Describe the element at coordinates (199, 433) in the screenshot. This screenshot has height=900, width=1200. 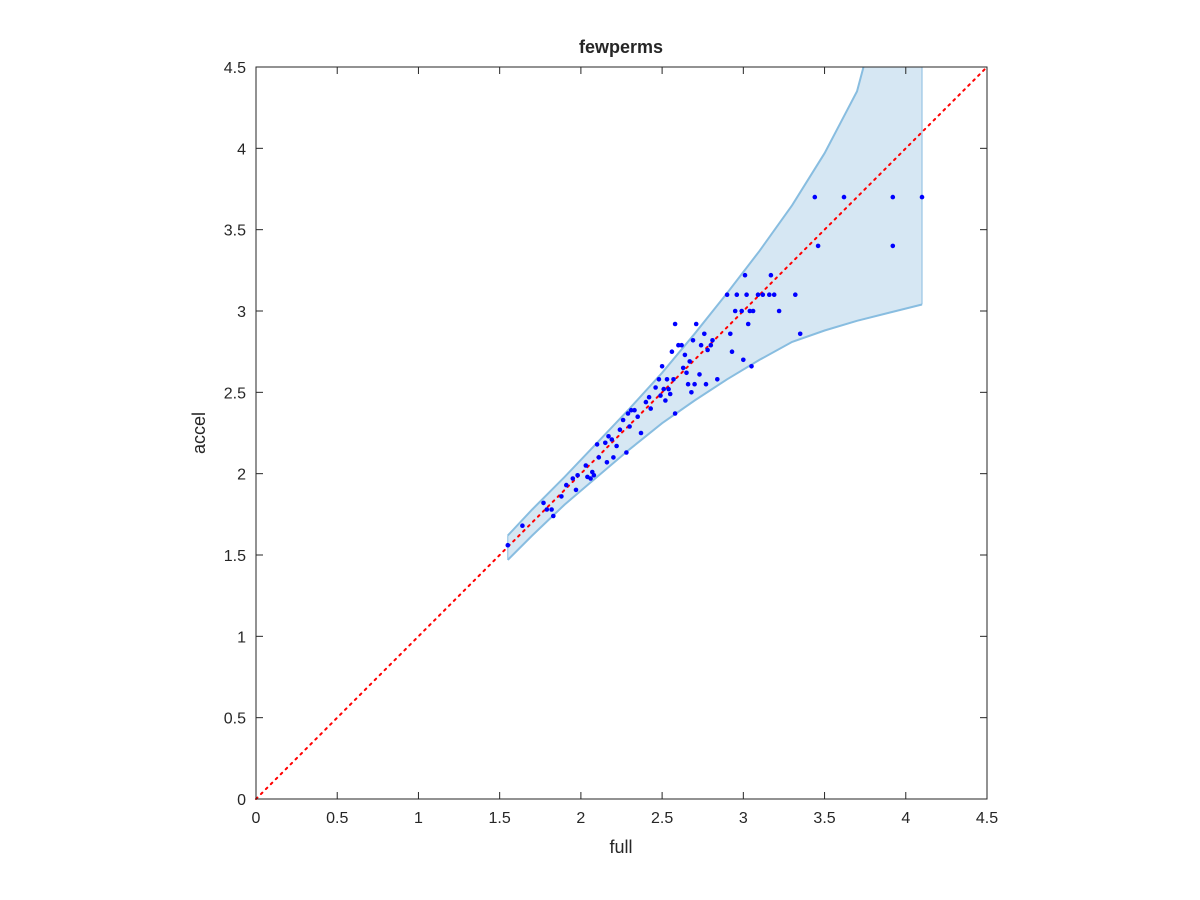
I see `y-axis-label: accel` at that location.